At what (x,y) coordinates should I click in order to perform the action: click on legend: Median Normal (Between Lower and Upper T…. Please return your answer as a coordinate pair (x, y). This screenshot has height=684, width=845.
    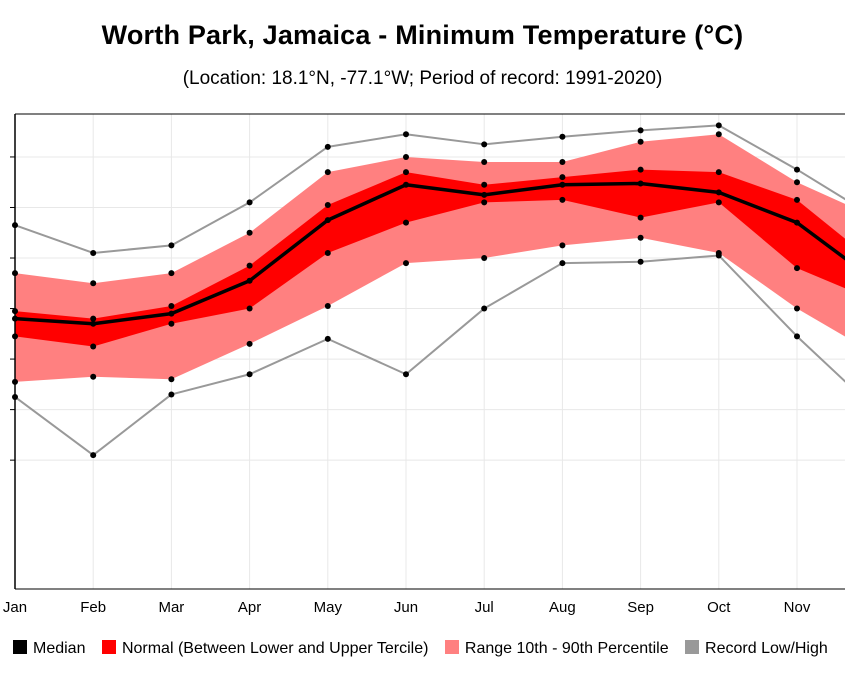
    Looking at the image, I should click on (426, 649).